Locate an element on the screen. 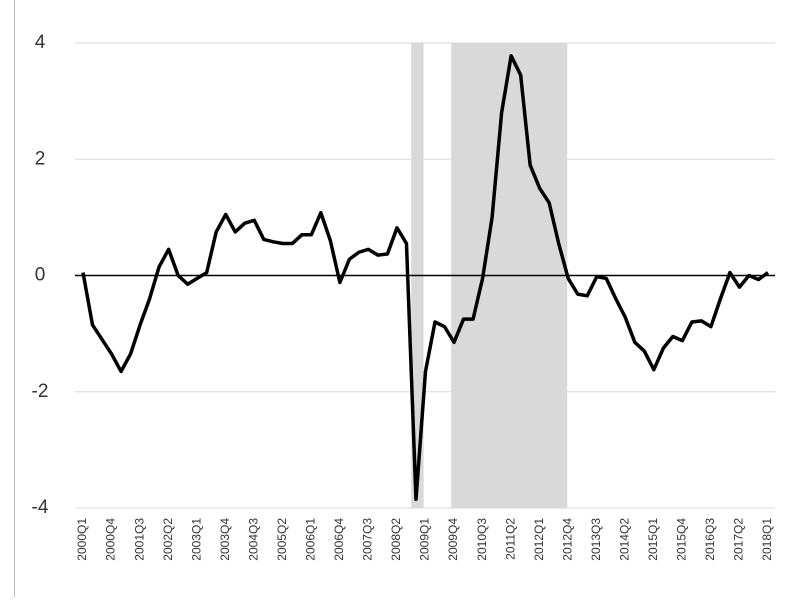  x-tick-label: 2000Q4 is located at coordinates (111, 539).